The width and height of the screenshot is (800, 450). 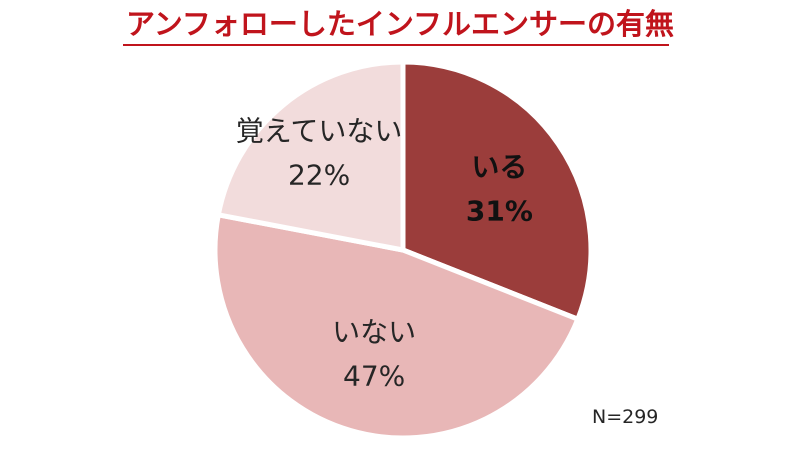 I want to click on slice-label-1: いる, so click(x=499, y=166).